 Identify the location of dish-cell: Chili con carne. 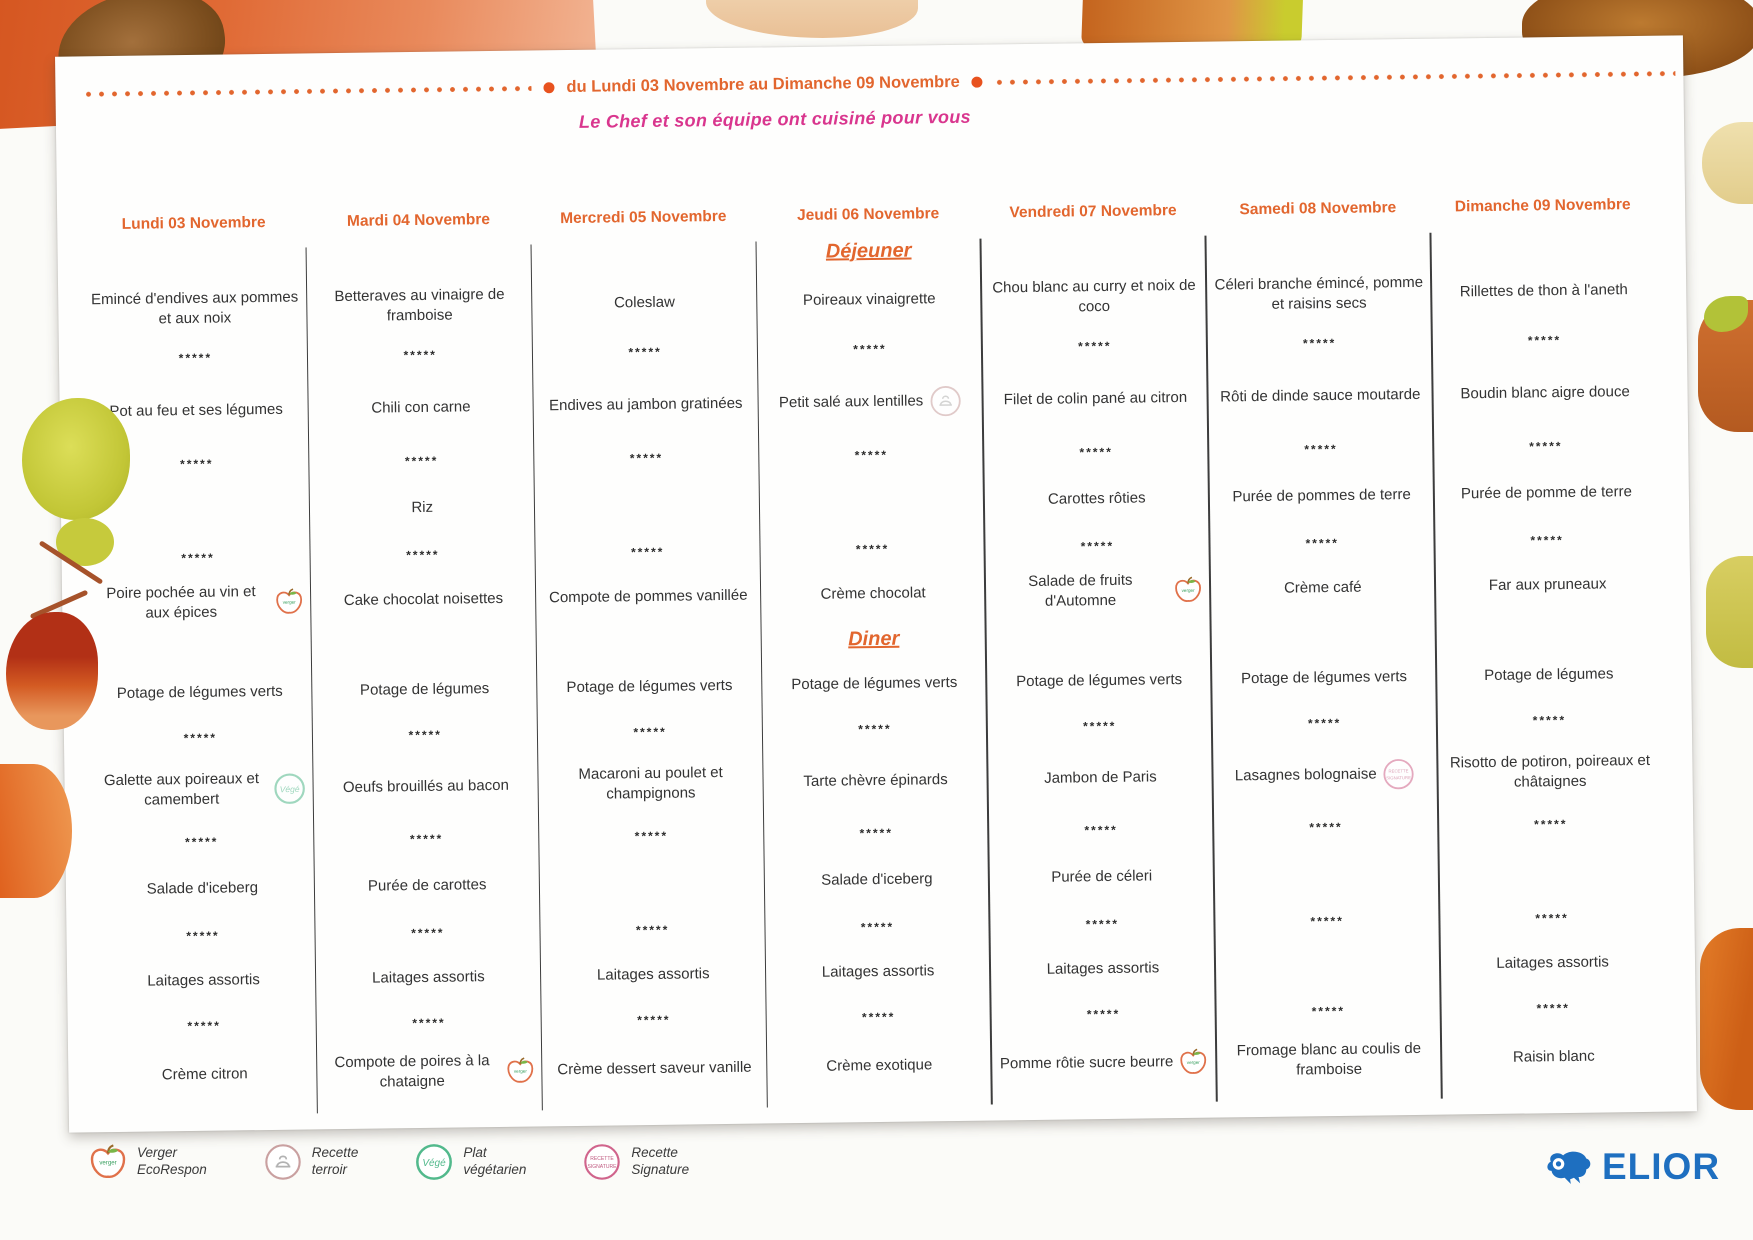
(421, 408).